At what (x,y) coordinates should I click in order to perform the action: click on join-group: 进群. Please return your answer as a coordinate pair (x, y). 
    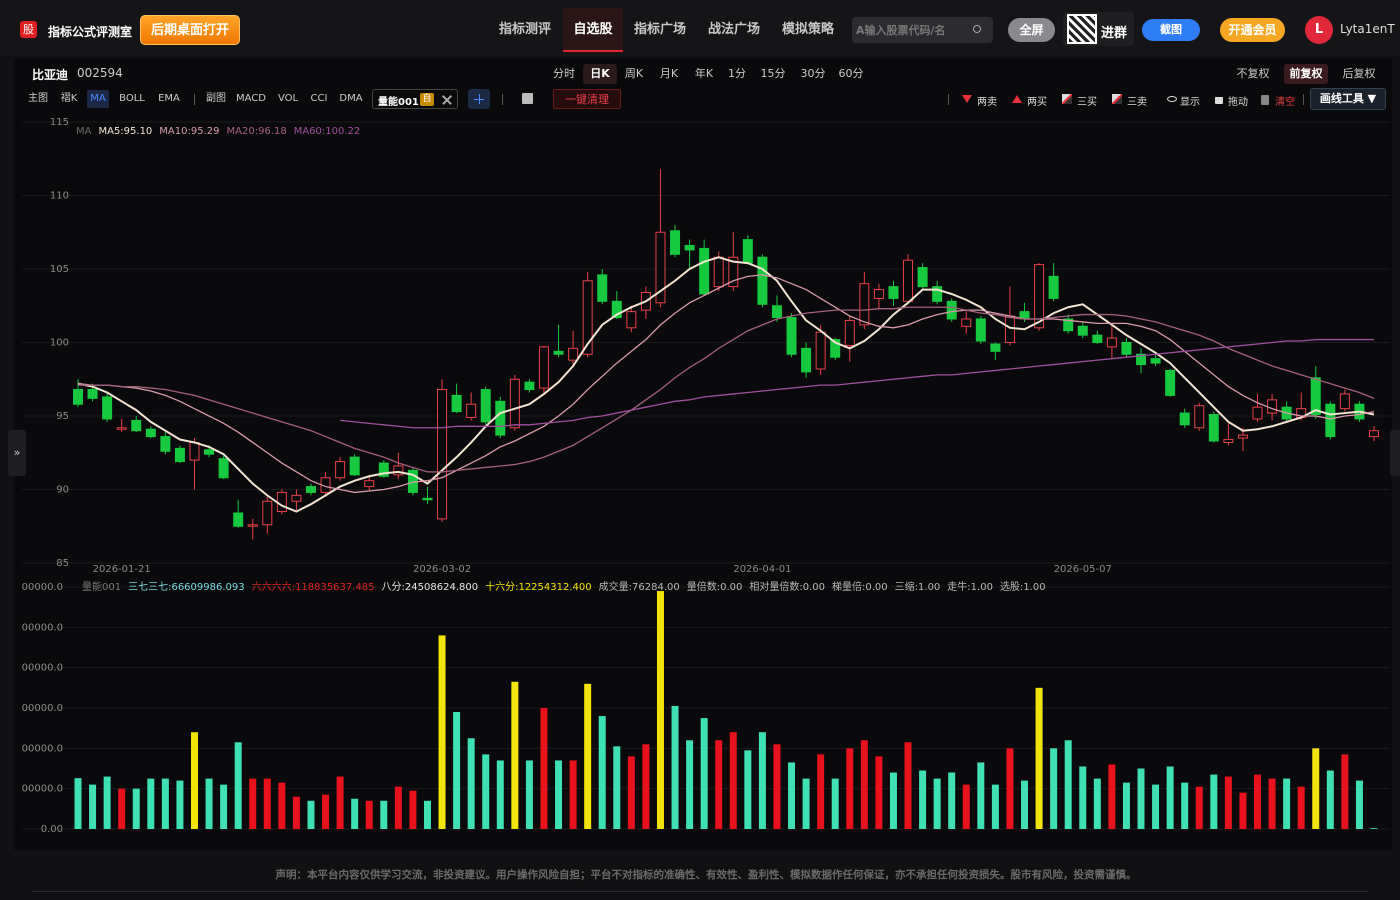
    Looking at the image, I should click on (1114, 33).